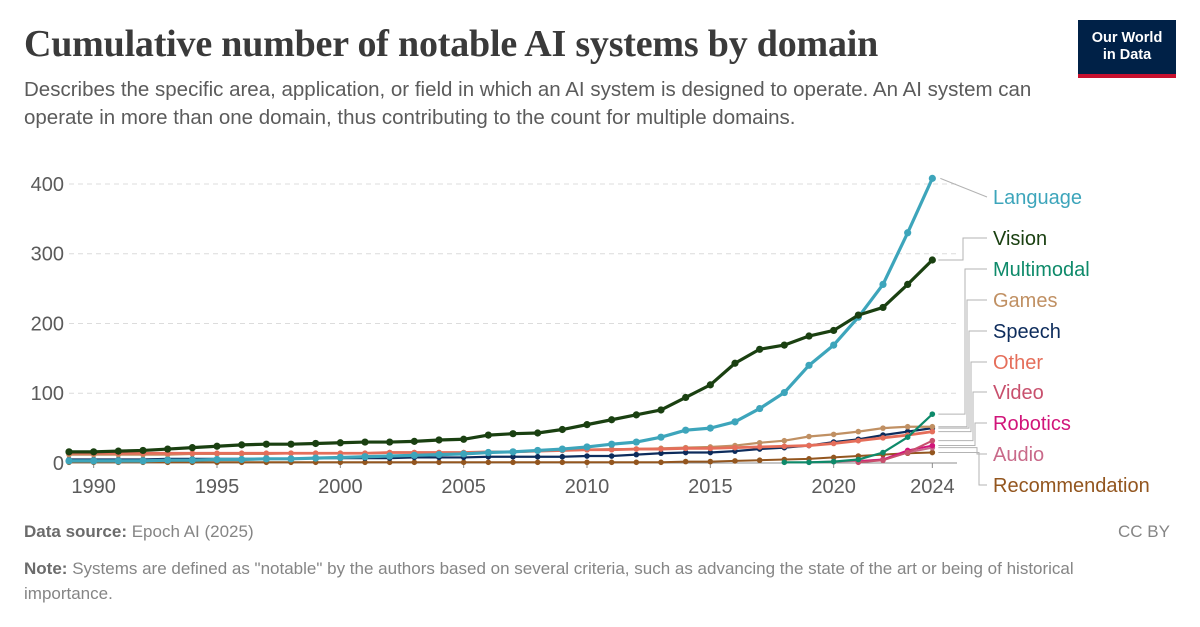 The image size is (1200, 627). I want to click on series-label-vision: Vision, so click(1020, 239).